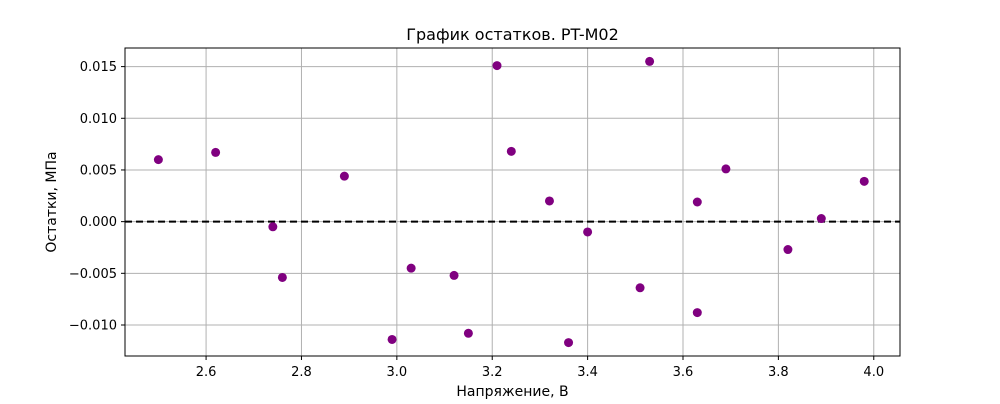  Describe the element at coordinates (397, 372) in the screenshot. I see `x-tick-label: 3.0` at that location.